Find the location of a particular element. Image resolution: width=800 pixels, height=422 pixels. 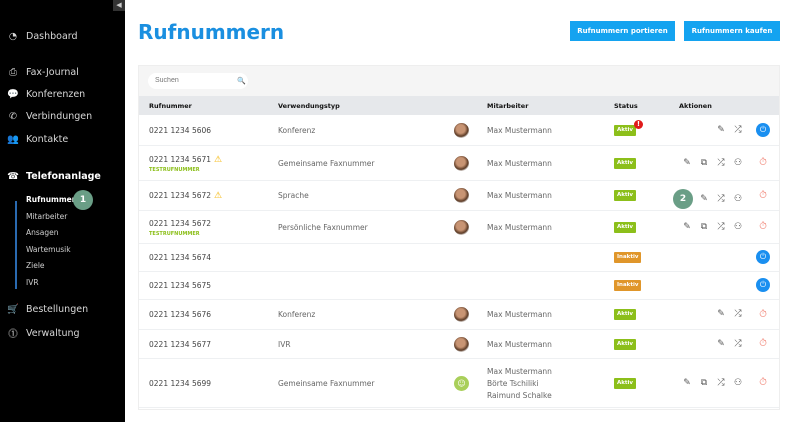

col-mitarbeiter: Mitarbeiter is located at coordinates (508, 106).